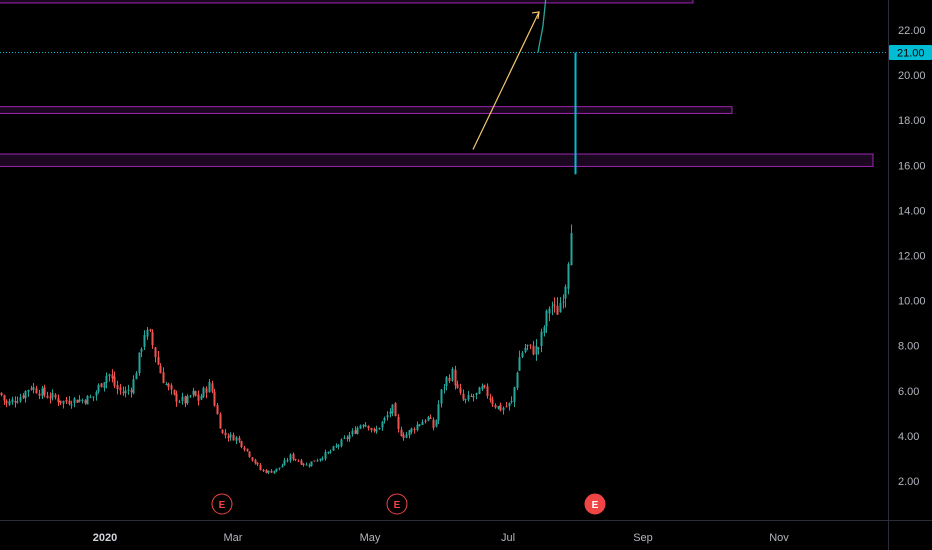 This screenshot has width=932, height=550. I want to click on earnings-marker-label: E, so click(222, 505).